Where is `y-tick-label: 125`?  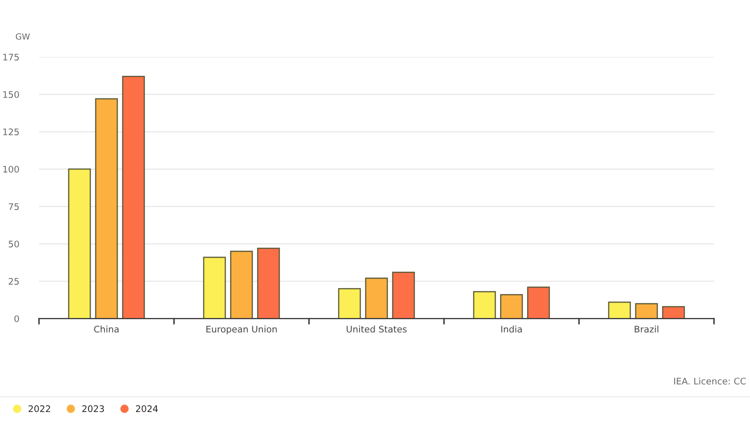
y-tick-label: 125 is located at coordinates (11, 132).